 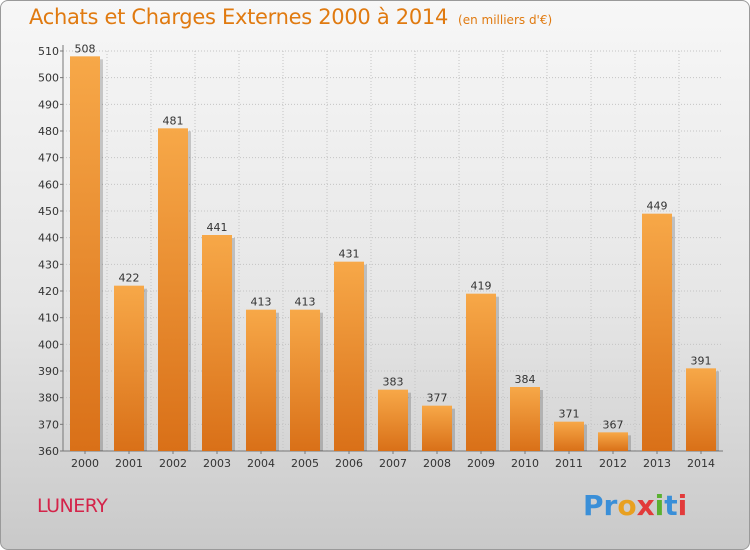 I want to click on y-tick-label: 370, so click(x=48, y=424).